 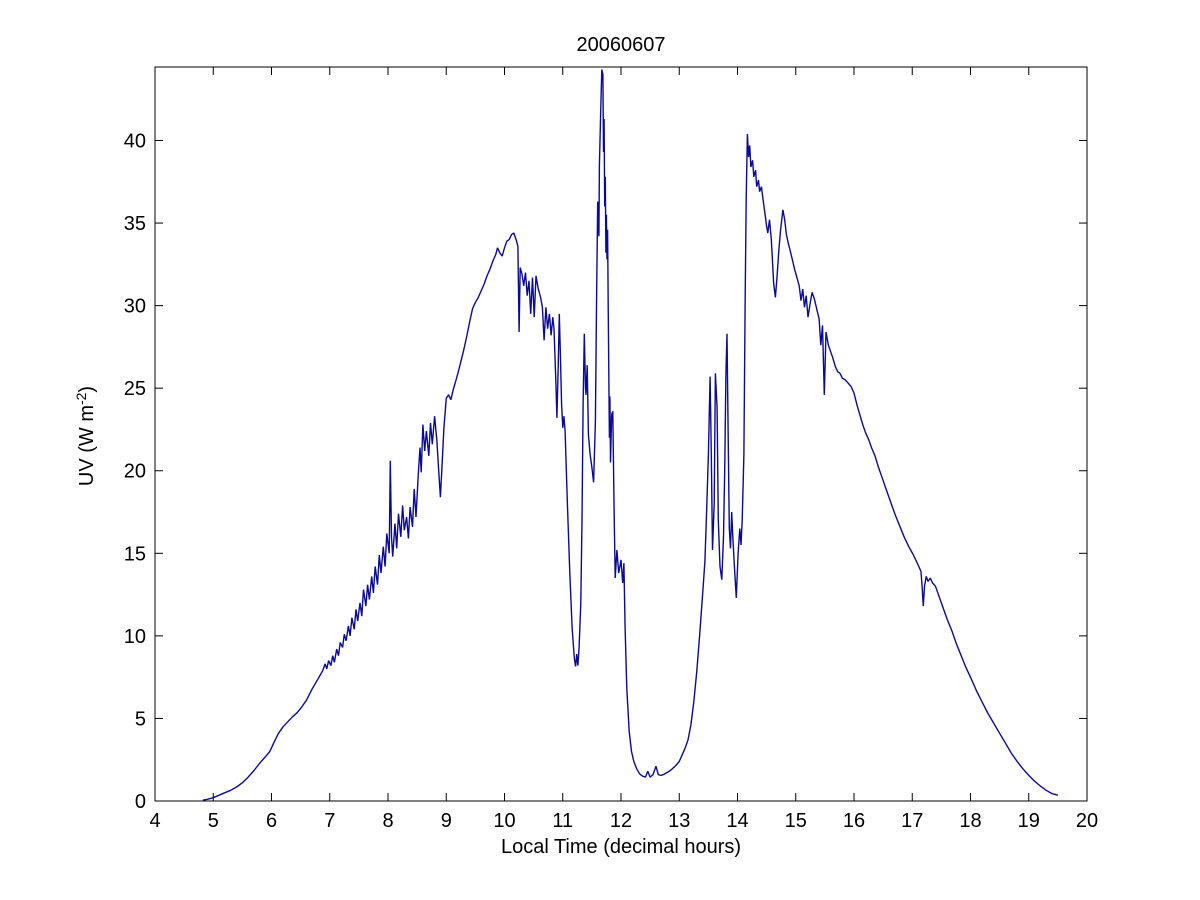 What do you see at coordinates (679, 821) in the screenshot?
I see `x-tick-label: 13` at bounding box center [679, 821].